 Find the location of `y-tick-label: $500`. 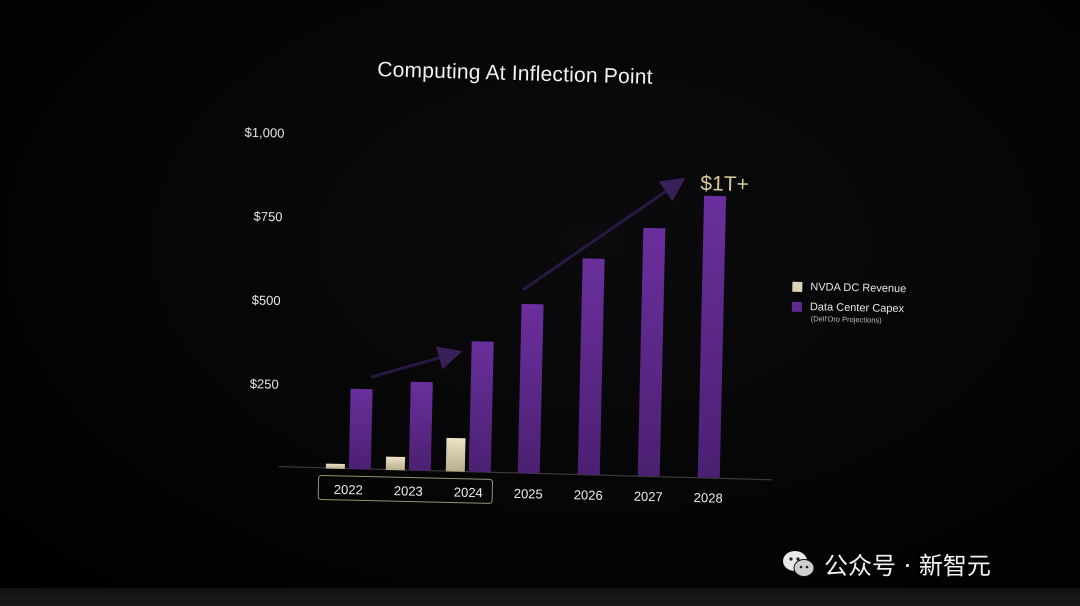

y-tick-label: $500 is located at coordinates (266, 300).